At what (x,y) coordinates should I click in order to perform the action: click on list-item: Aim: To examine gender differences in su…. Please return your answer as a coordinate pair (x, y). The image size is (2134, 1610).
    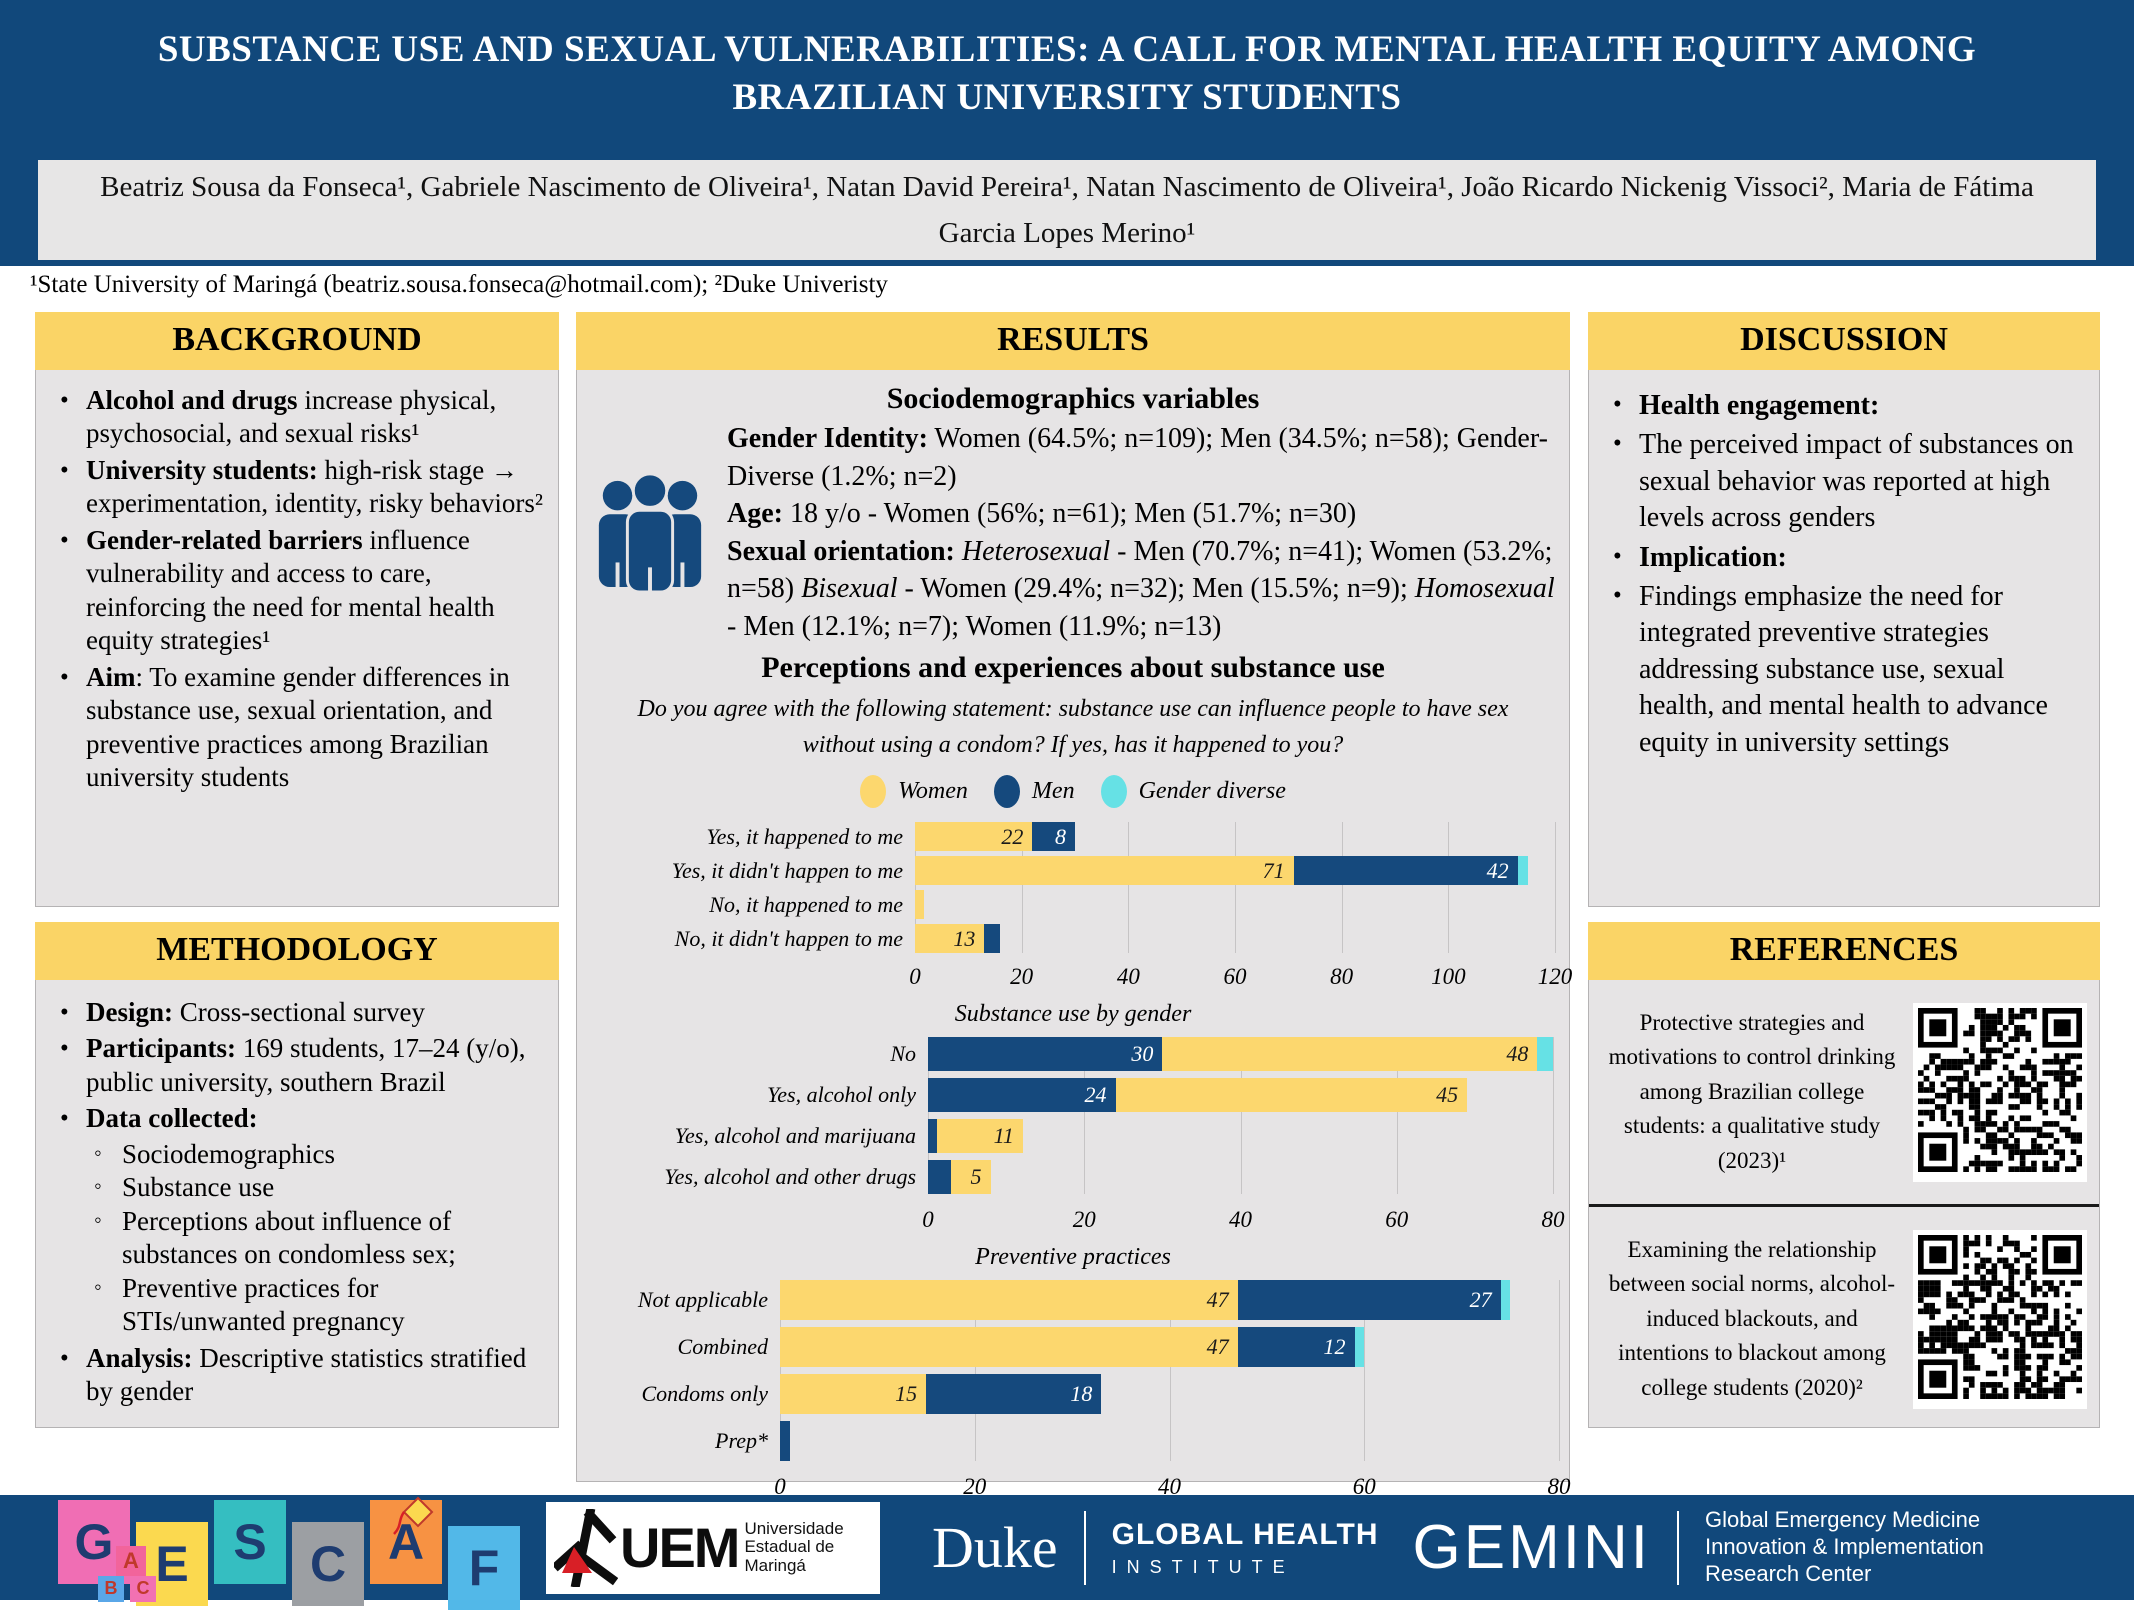
    Looking at the image, I should click on (294, 728).